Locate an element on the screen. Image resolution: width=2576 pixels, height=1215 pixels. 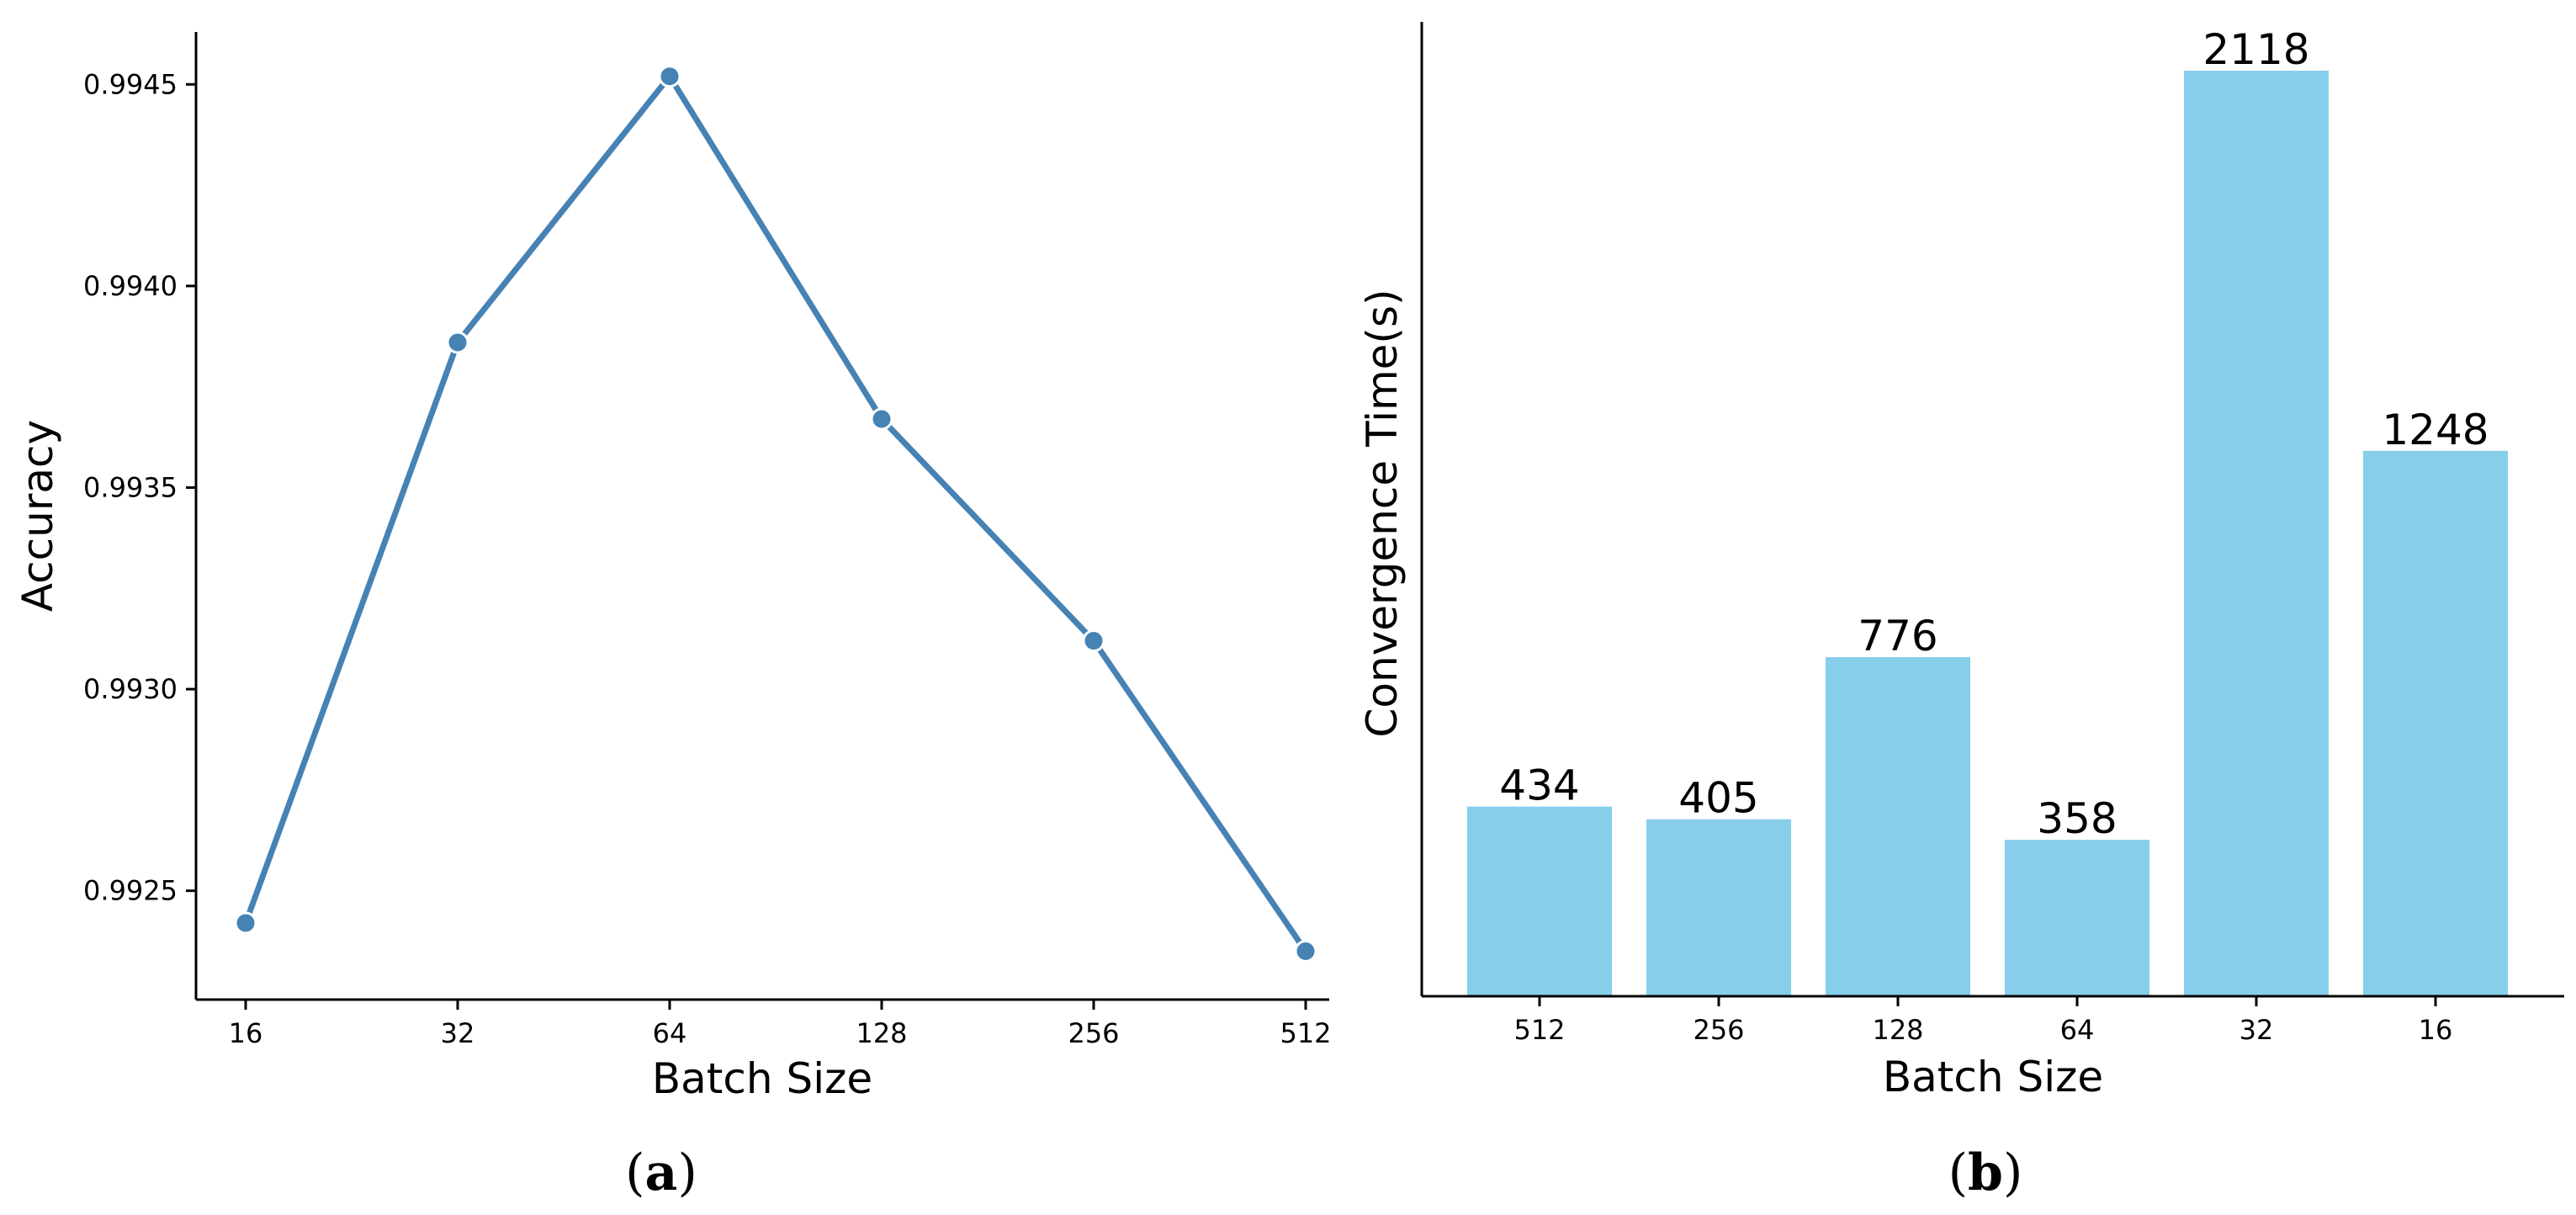
a-y-tick-label: 0.9945 is located at coordinates (130, 84).